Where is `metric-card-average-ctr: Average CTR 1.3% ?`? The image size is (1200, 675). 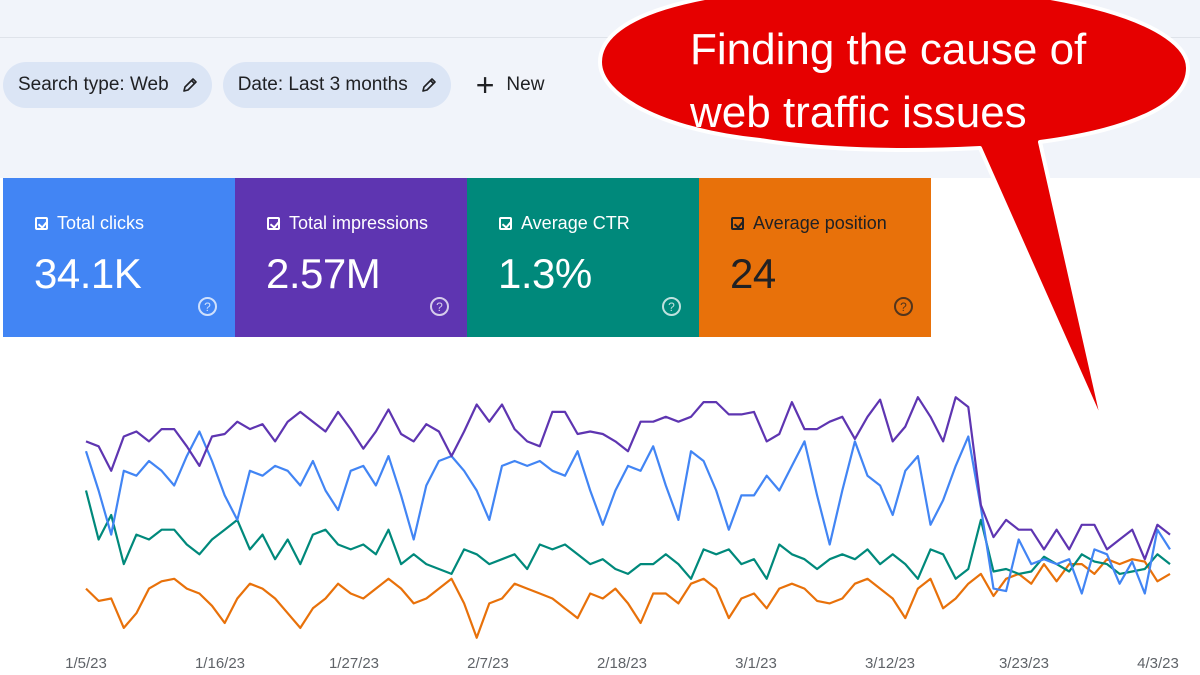
metric-card-average-ctr: Average CTR 1.3% ? is located at coordinates (583, 257).